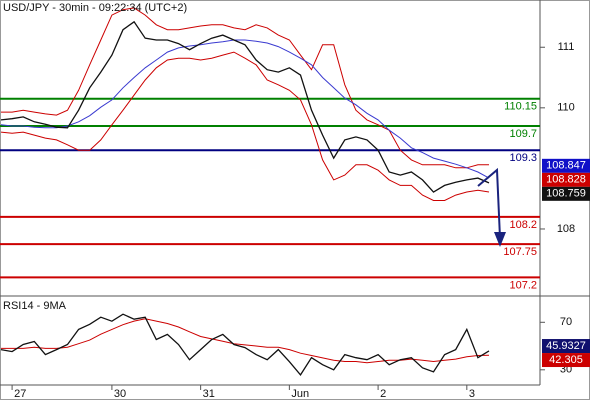 The height and width of the screenshot is (400, 590). What do you see at coordinates (566, 322) in the screenshot?
I see `y-tick-label: 70` at bounding box center [566, 322].